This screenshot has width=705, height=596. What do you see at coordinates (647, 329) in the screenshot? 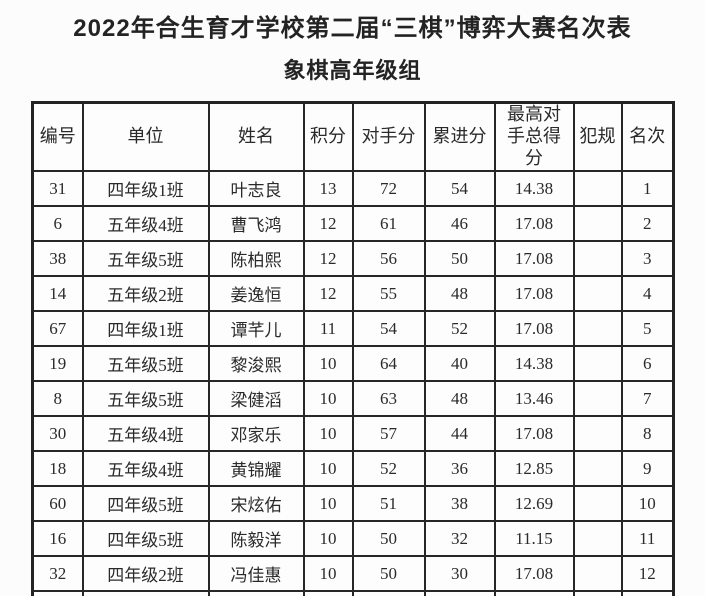
I see `table-cell: 5` at bounding box center [647, 329].